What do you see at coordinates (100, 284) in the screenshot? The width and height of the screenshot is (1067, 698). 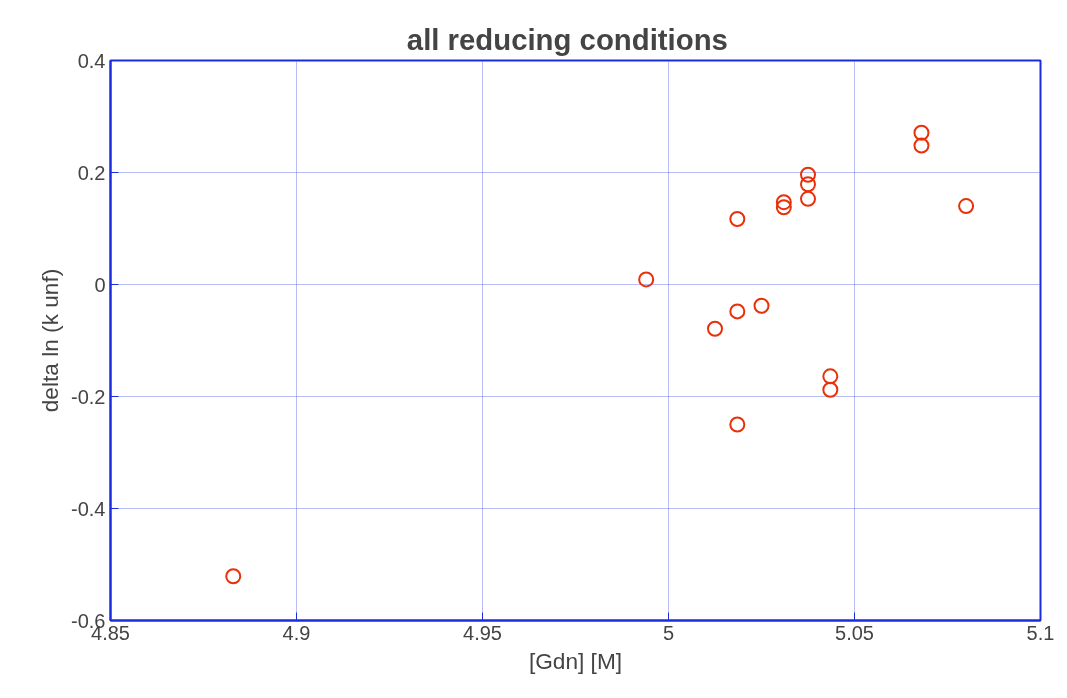 I see `y-tick-label: 0` at bounding box center [100, 284].